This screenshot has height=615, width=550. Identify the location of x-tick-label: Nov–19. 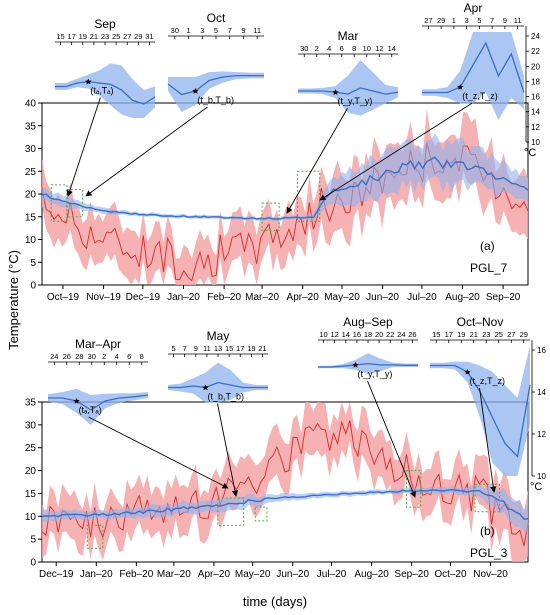
(103, 297).